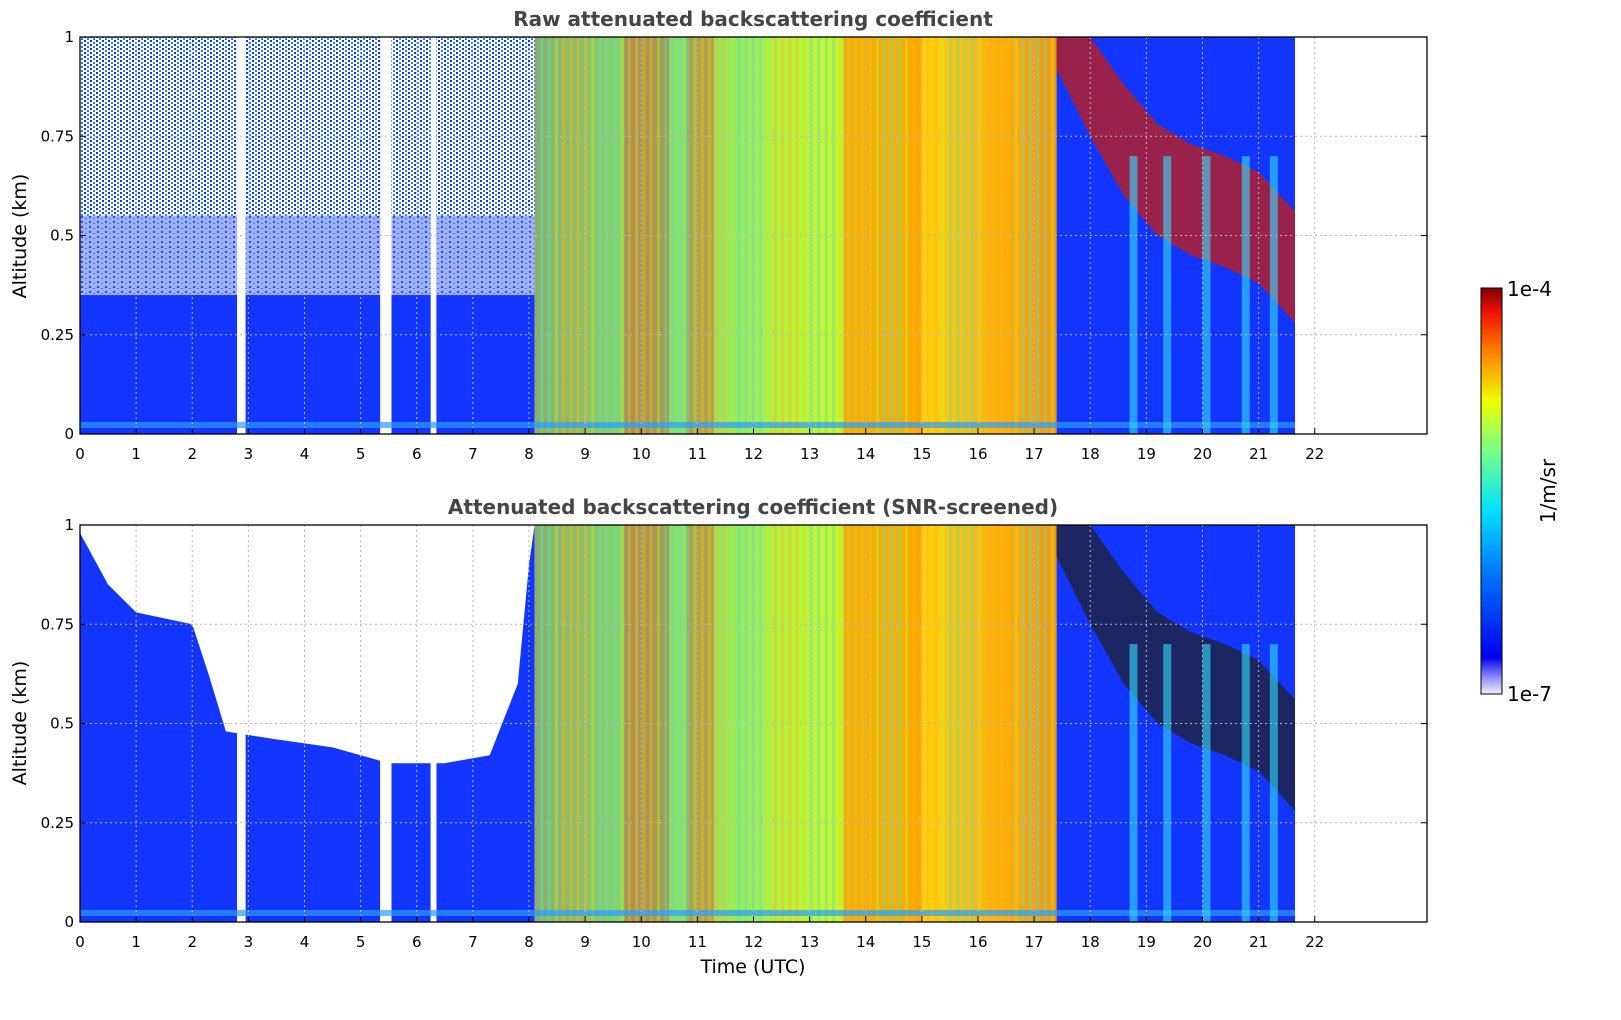 The height and width of the screenshot is (1020, 1621). Describe the element at coordinates (753, 942) in the screenshot. I see `x-tick-label: 12` at that location.